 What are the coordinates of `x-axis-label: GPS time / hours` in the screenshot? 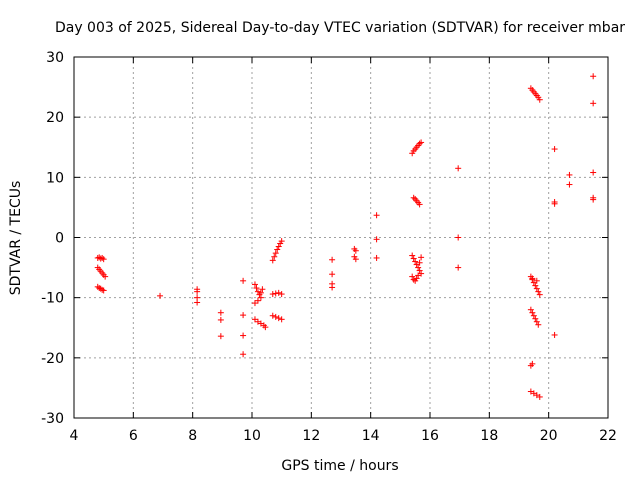 It's located at (339, 466).